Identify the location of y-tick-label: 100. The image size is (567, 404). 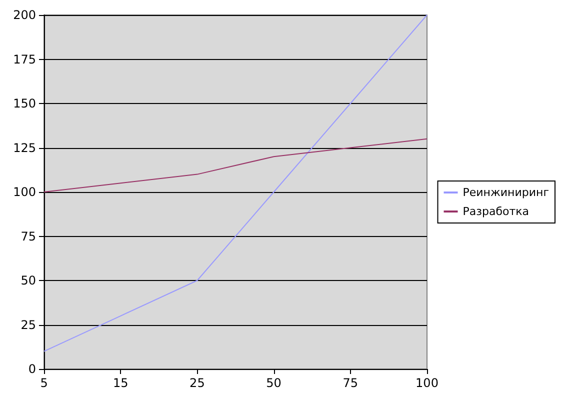
(24, 192).